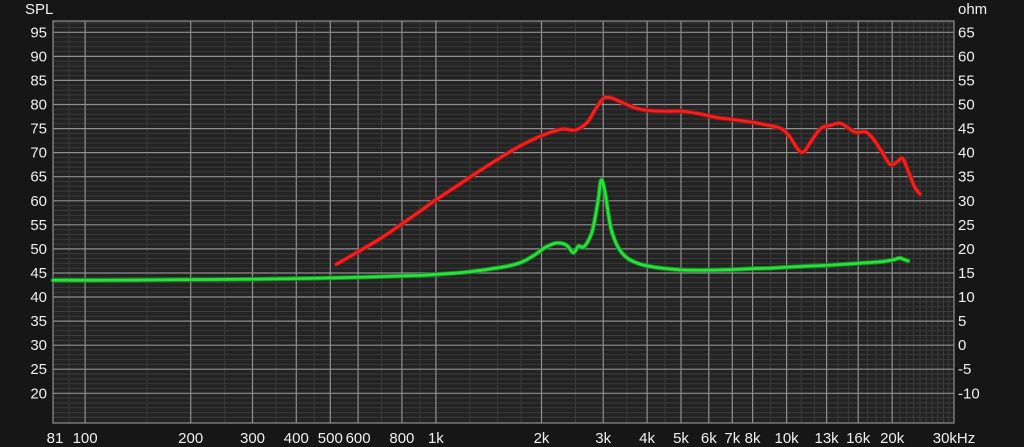 This screenshot has height=447, width=1024. I want to click on y-right-tick-label: 65, so click(966, 32).